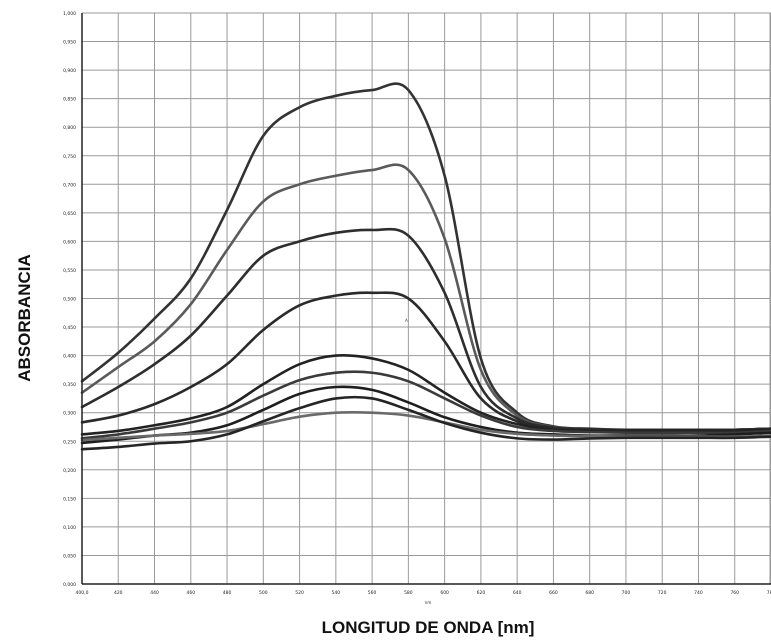 This screenshot has height=641, width=771. What do you see at coordinates (69, 185) in the screenshot?
I see `y-tick-label: 0,700` at bounding box center [69, 185].